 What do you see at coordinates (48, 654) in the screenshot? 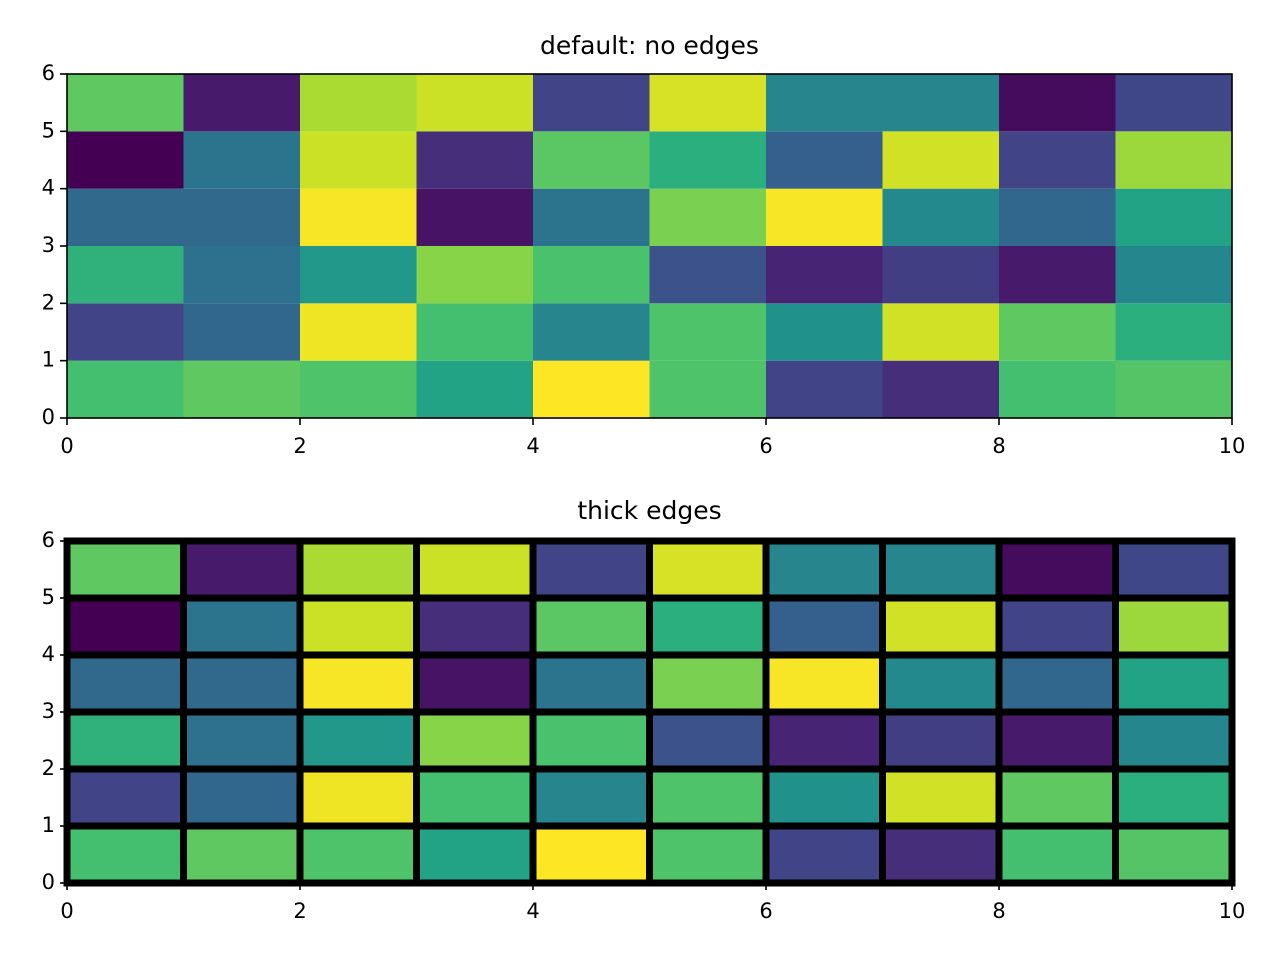
I see `y-tick-label: 4` at bounding box center [48, 654].